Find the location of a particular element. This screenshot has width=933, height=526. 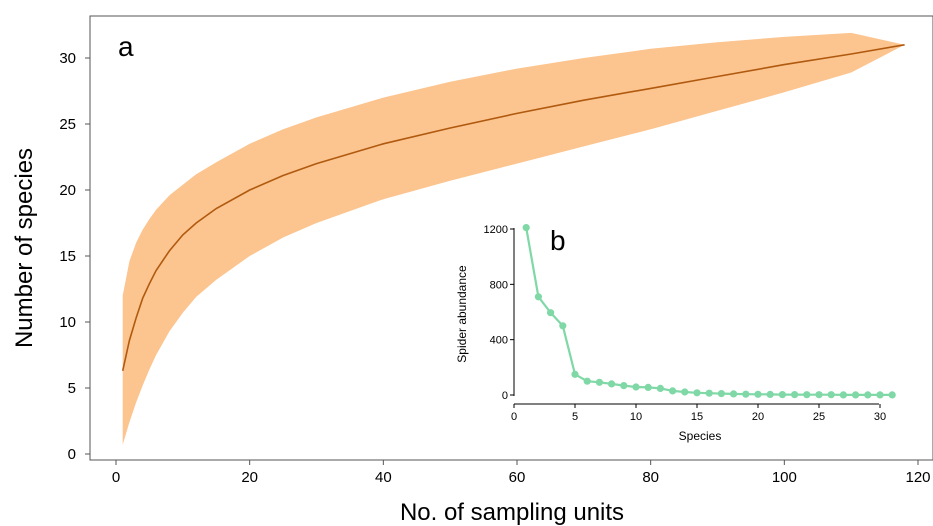

inset-x-tick-label: 20 is located at coordinates (758, 417).